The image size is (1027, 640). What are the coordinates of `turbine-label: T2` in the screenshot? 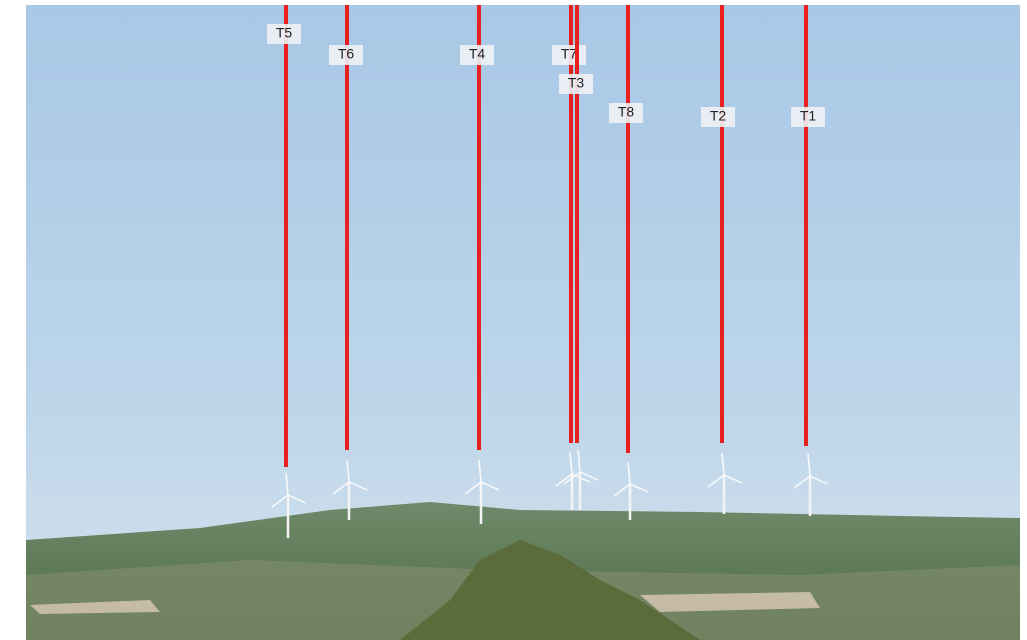 It's located at (718, 116).